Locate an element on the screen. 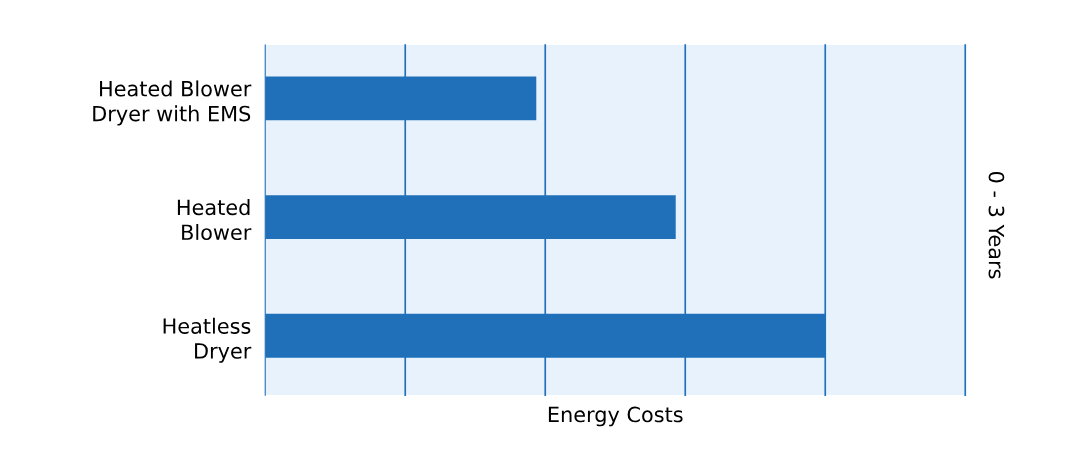 The width and height of the screenshot is (1087, 450). text: 0 - 3 Years is located at coordinates (996, 225).